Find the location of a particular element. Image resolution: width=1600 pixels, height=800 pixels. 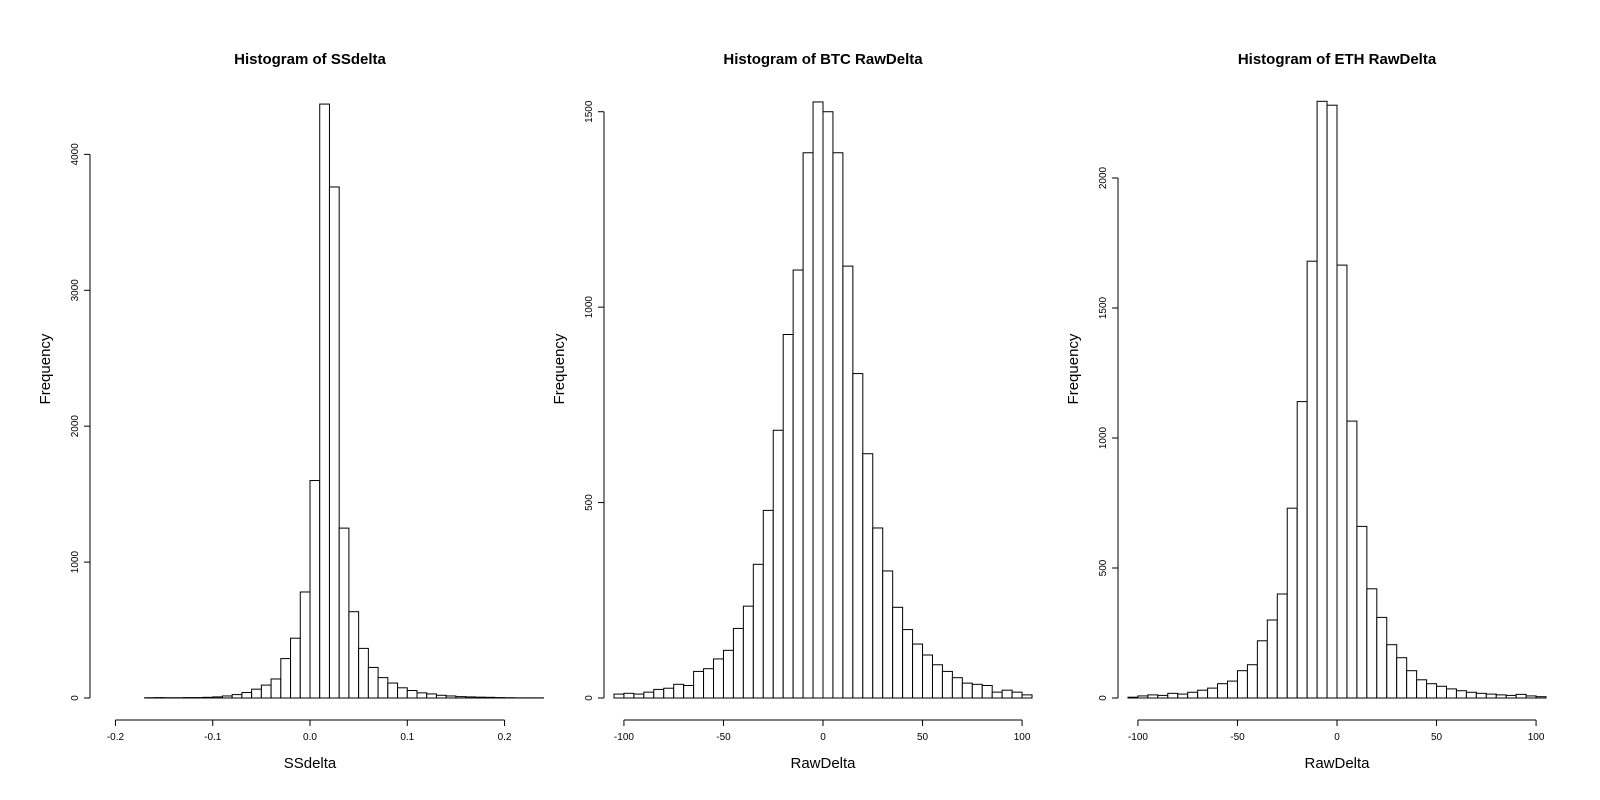

x-tick-label: 50 is located at coordinates (923, 737).